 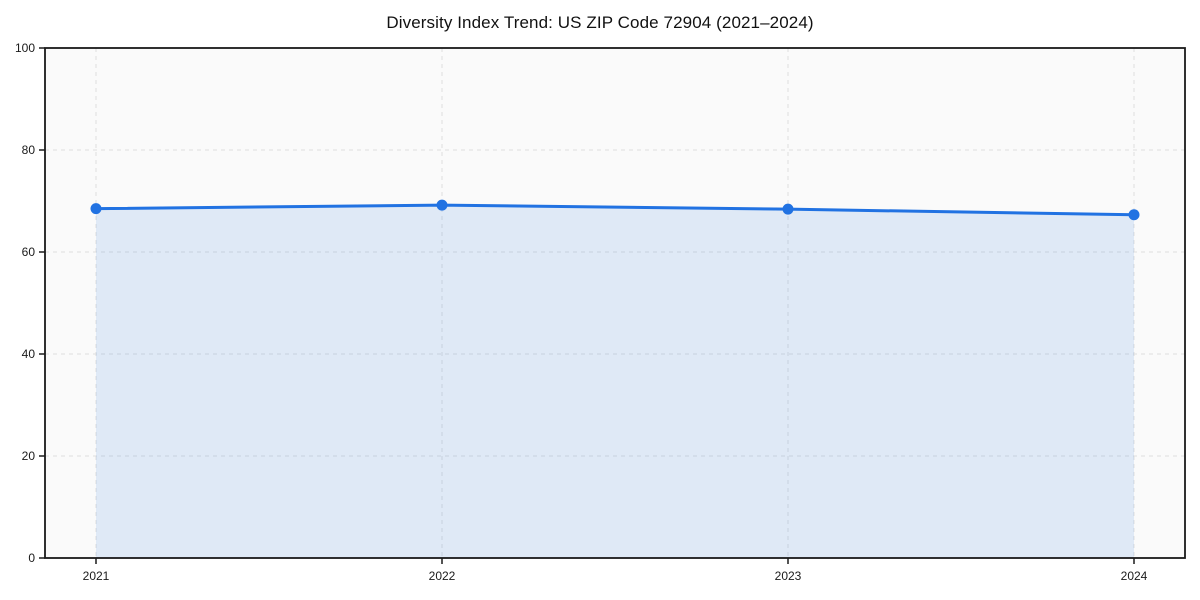 I want to click on data-point-2022, so click(x=442, y=205).